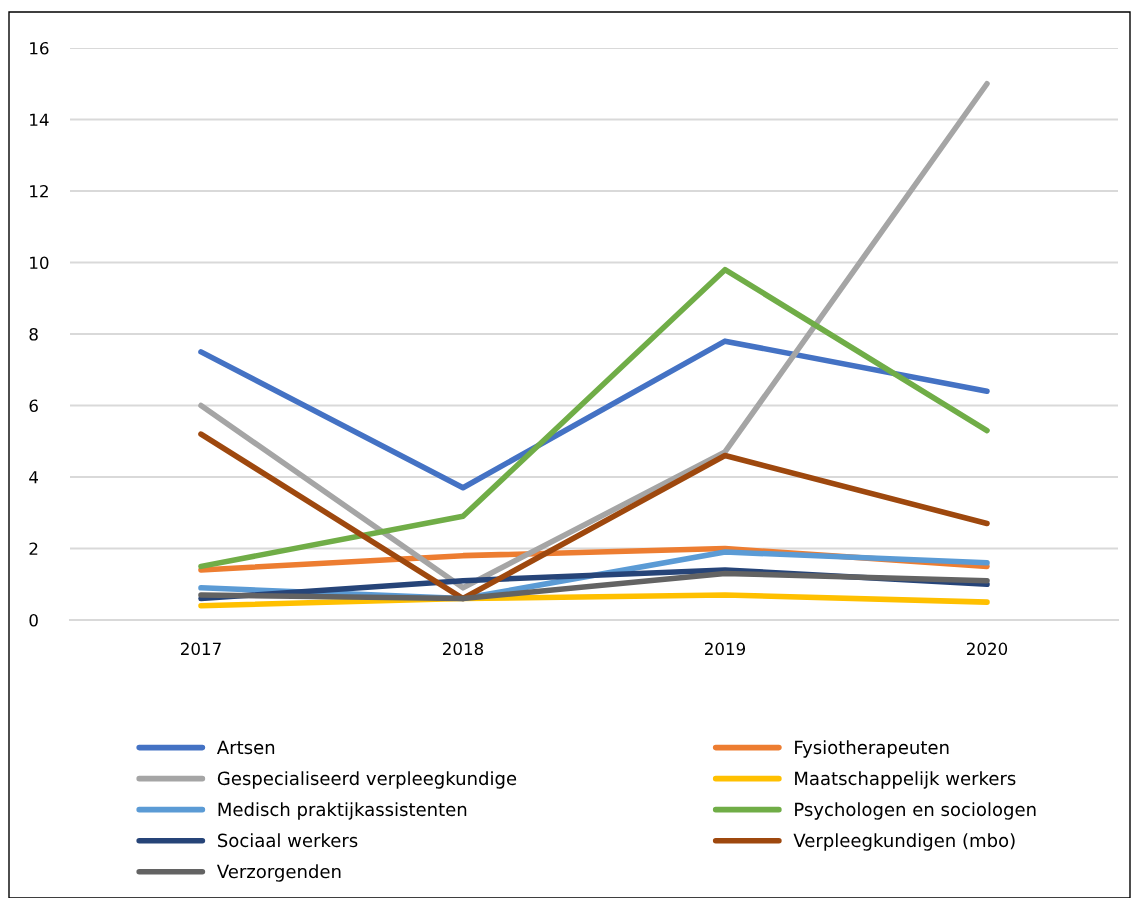 The width and height of the screenshot is (1131, 898). I want to click on legend-label: Sociaal werkers, so click(288, 840).